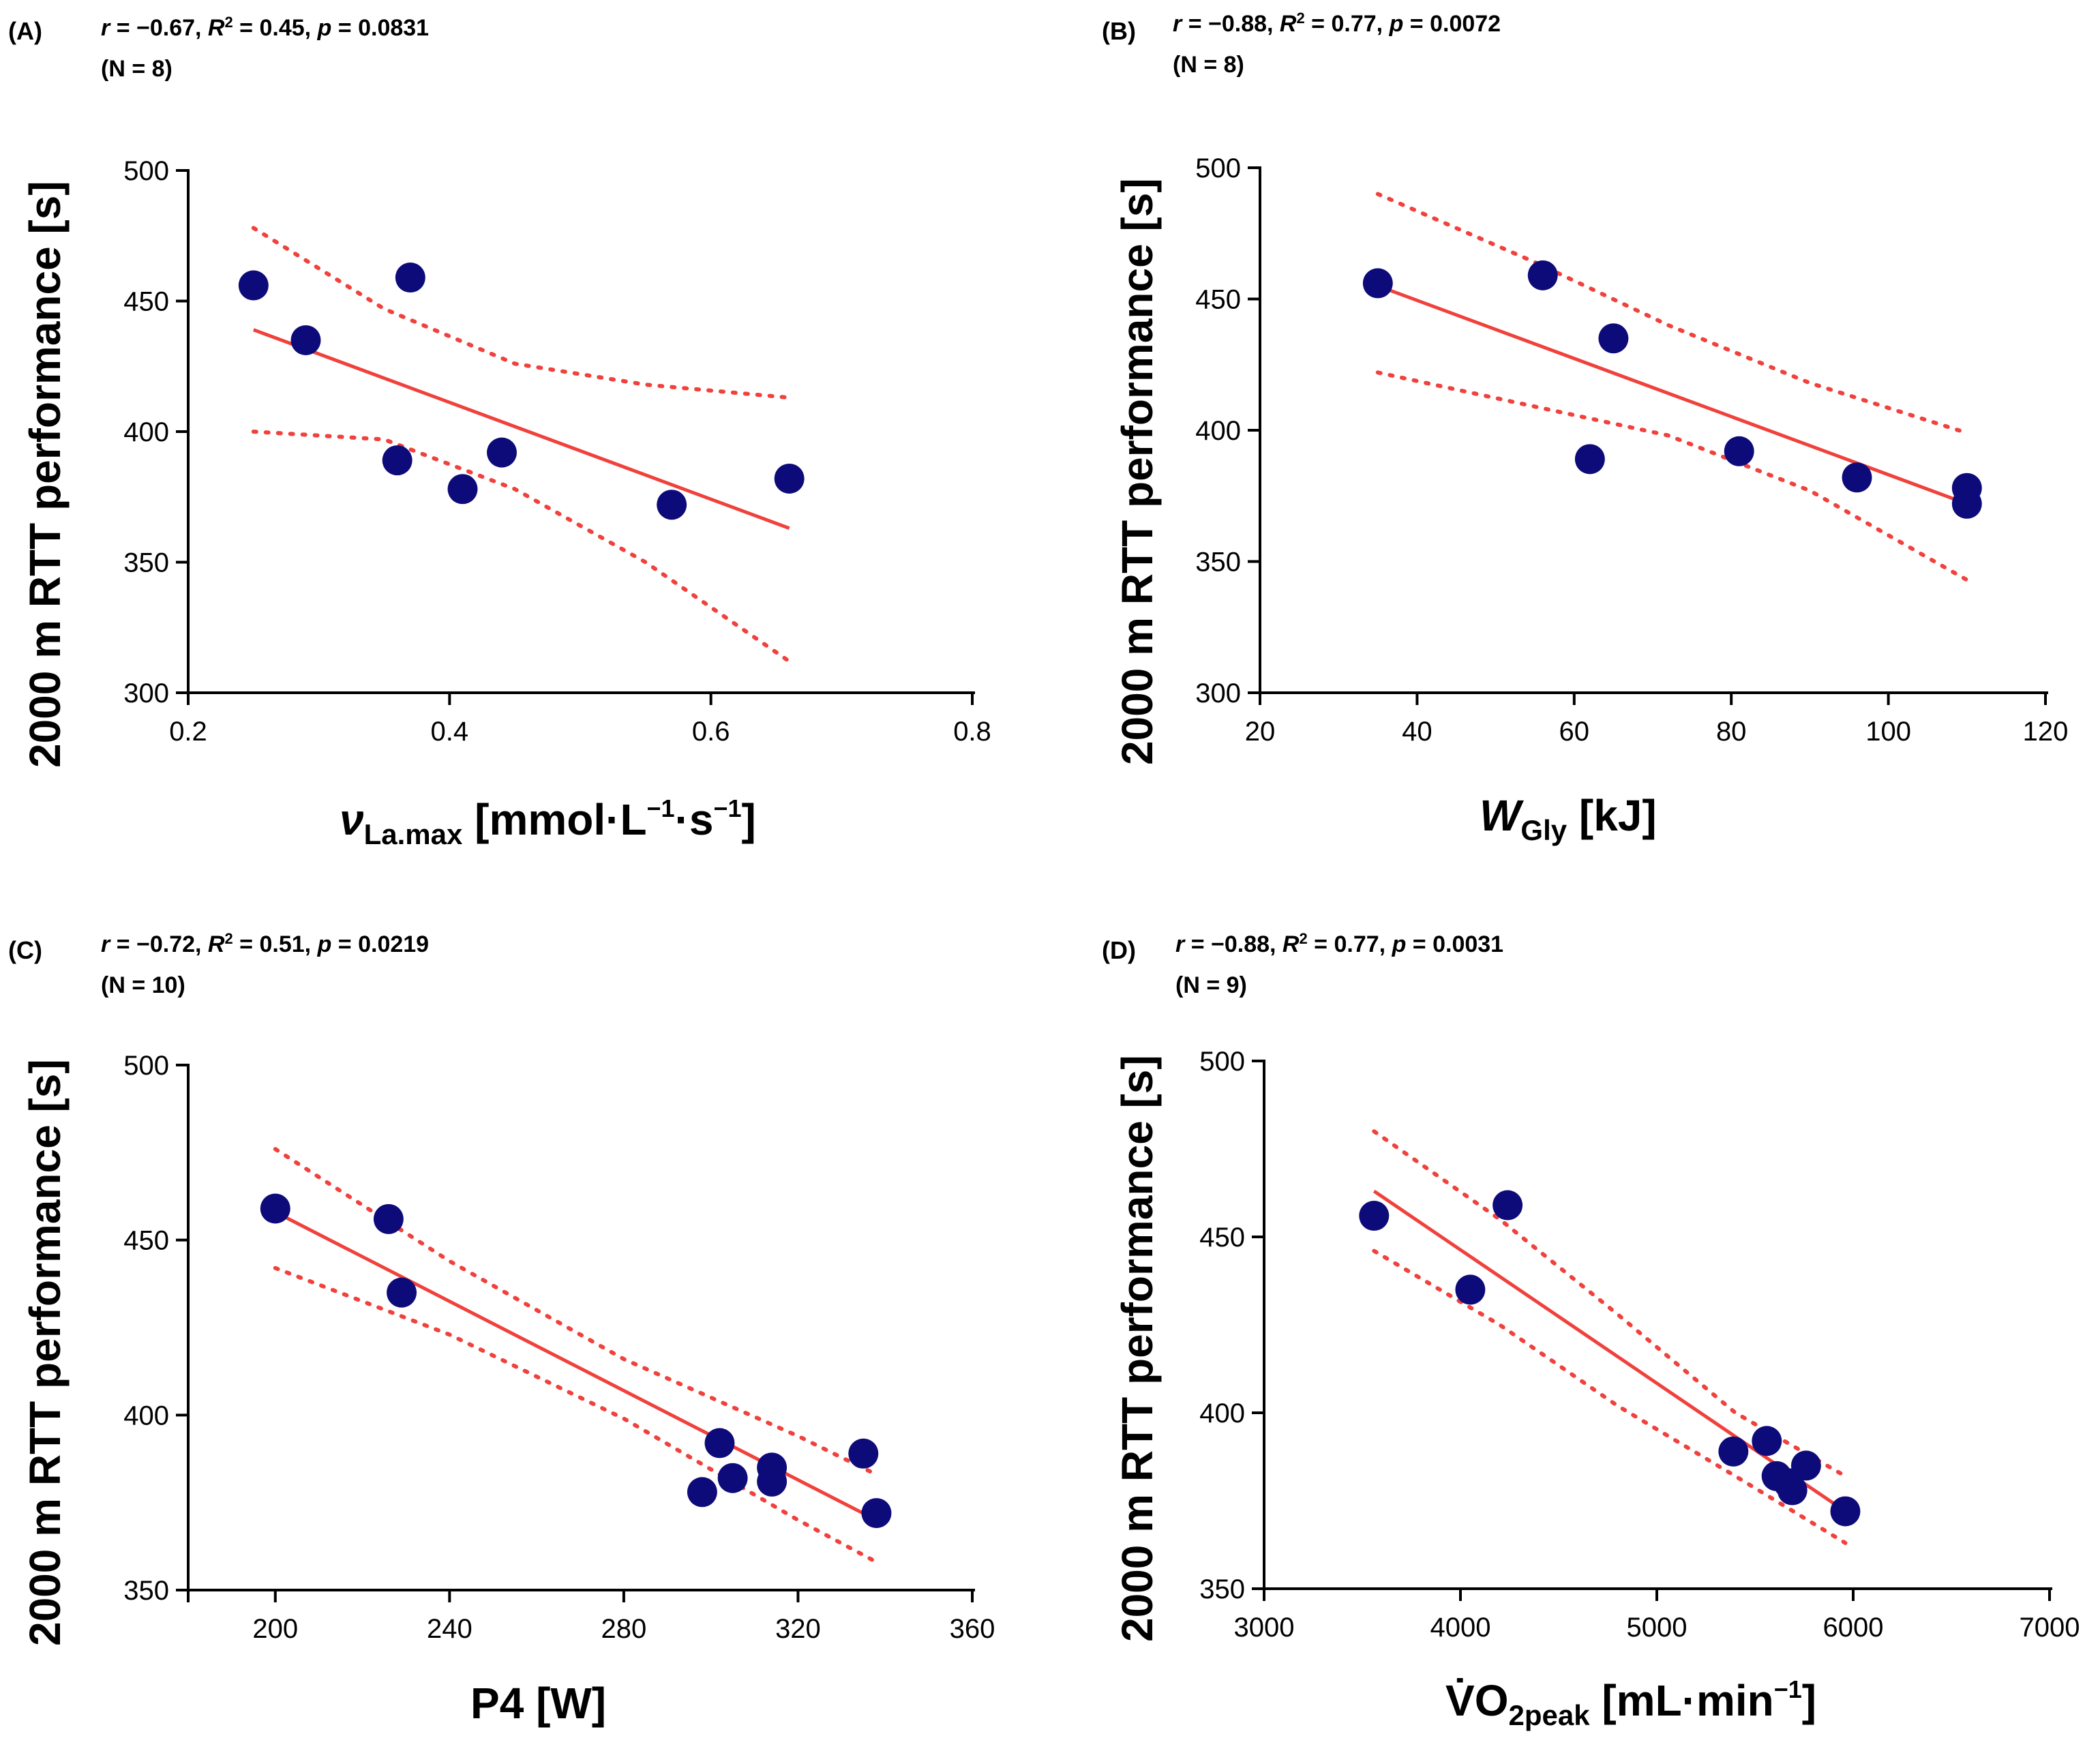  I want to click on x-label-mid: [mL·min, so click(1681, 1700).